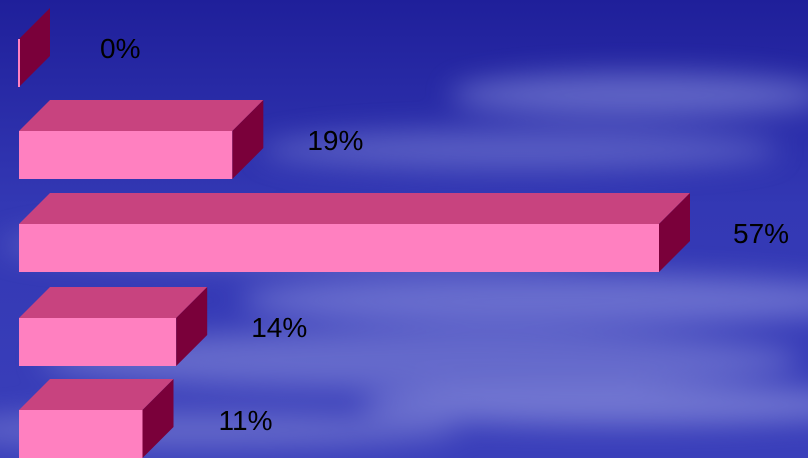 The image size is (808, 458). I want to click on data-label: 11%, so click(246, 420).